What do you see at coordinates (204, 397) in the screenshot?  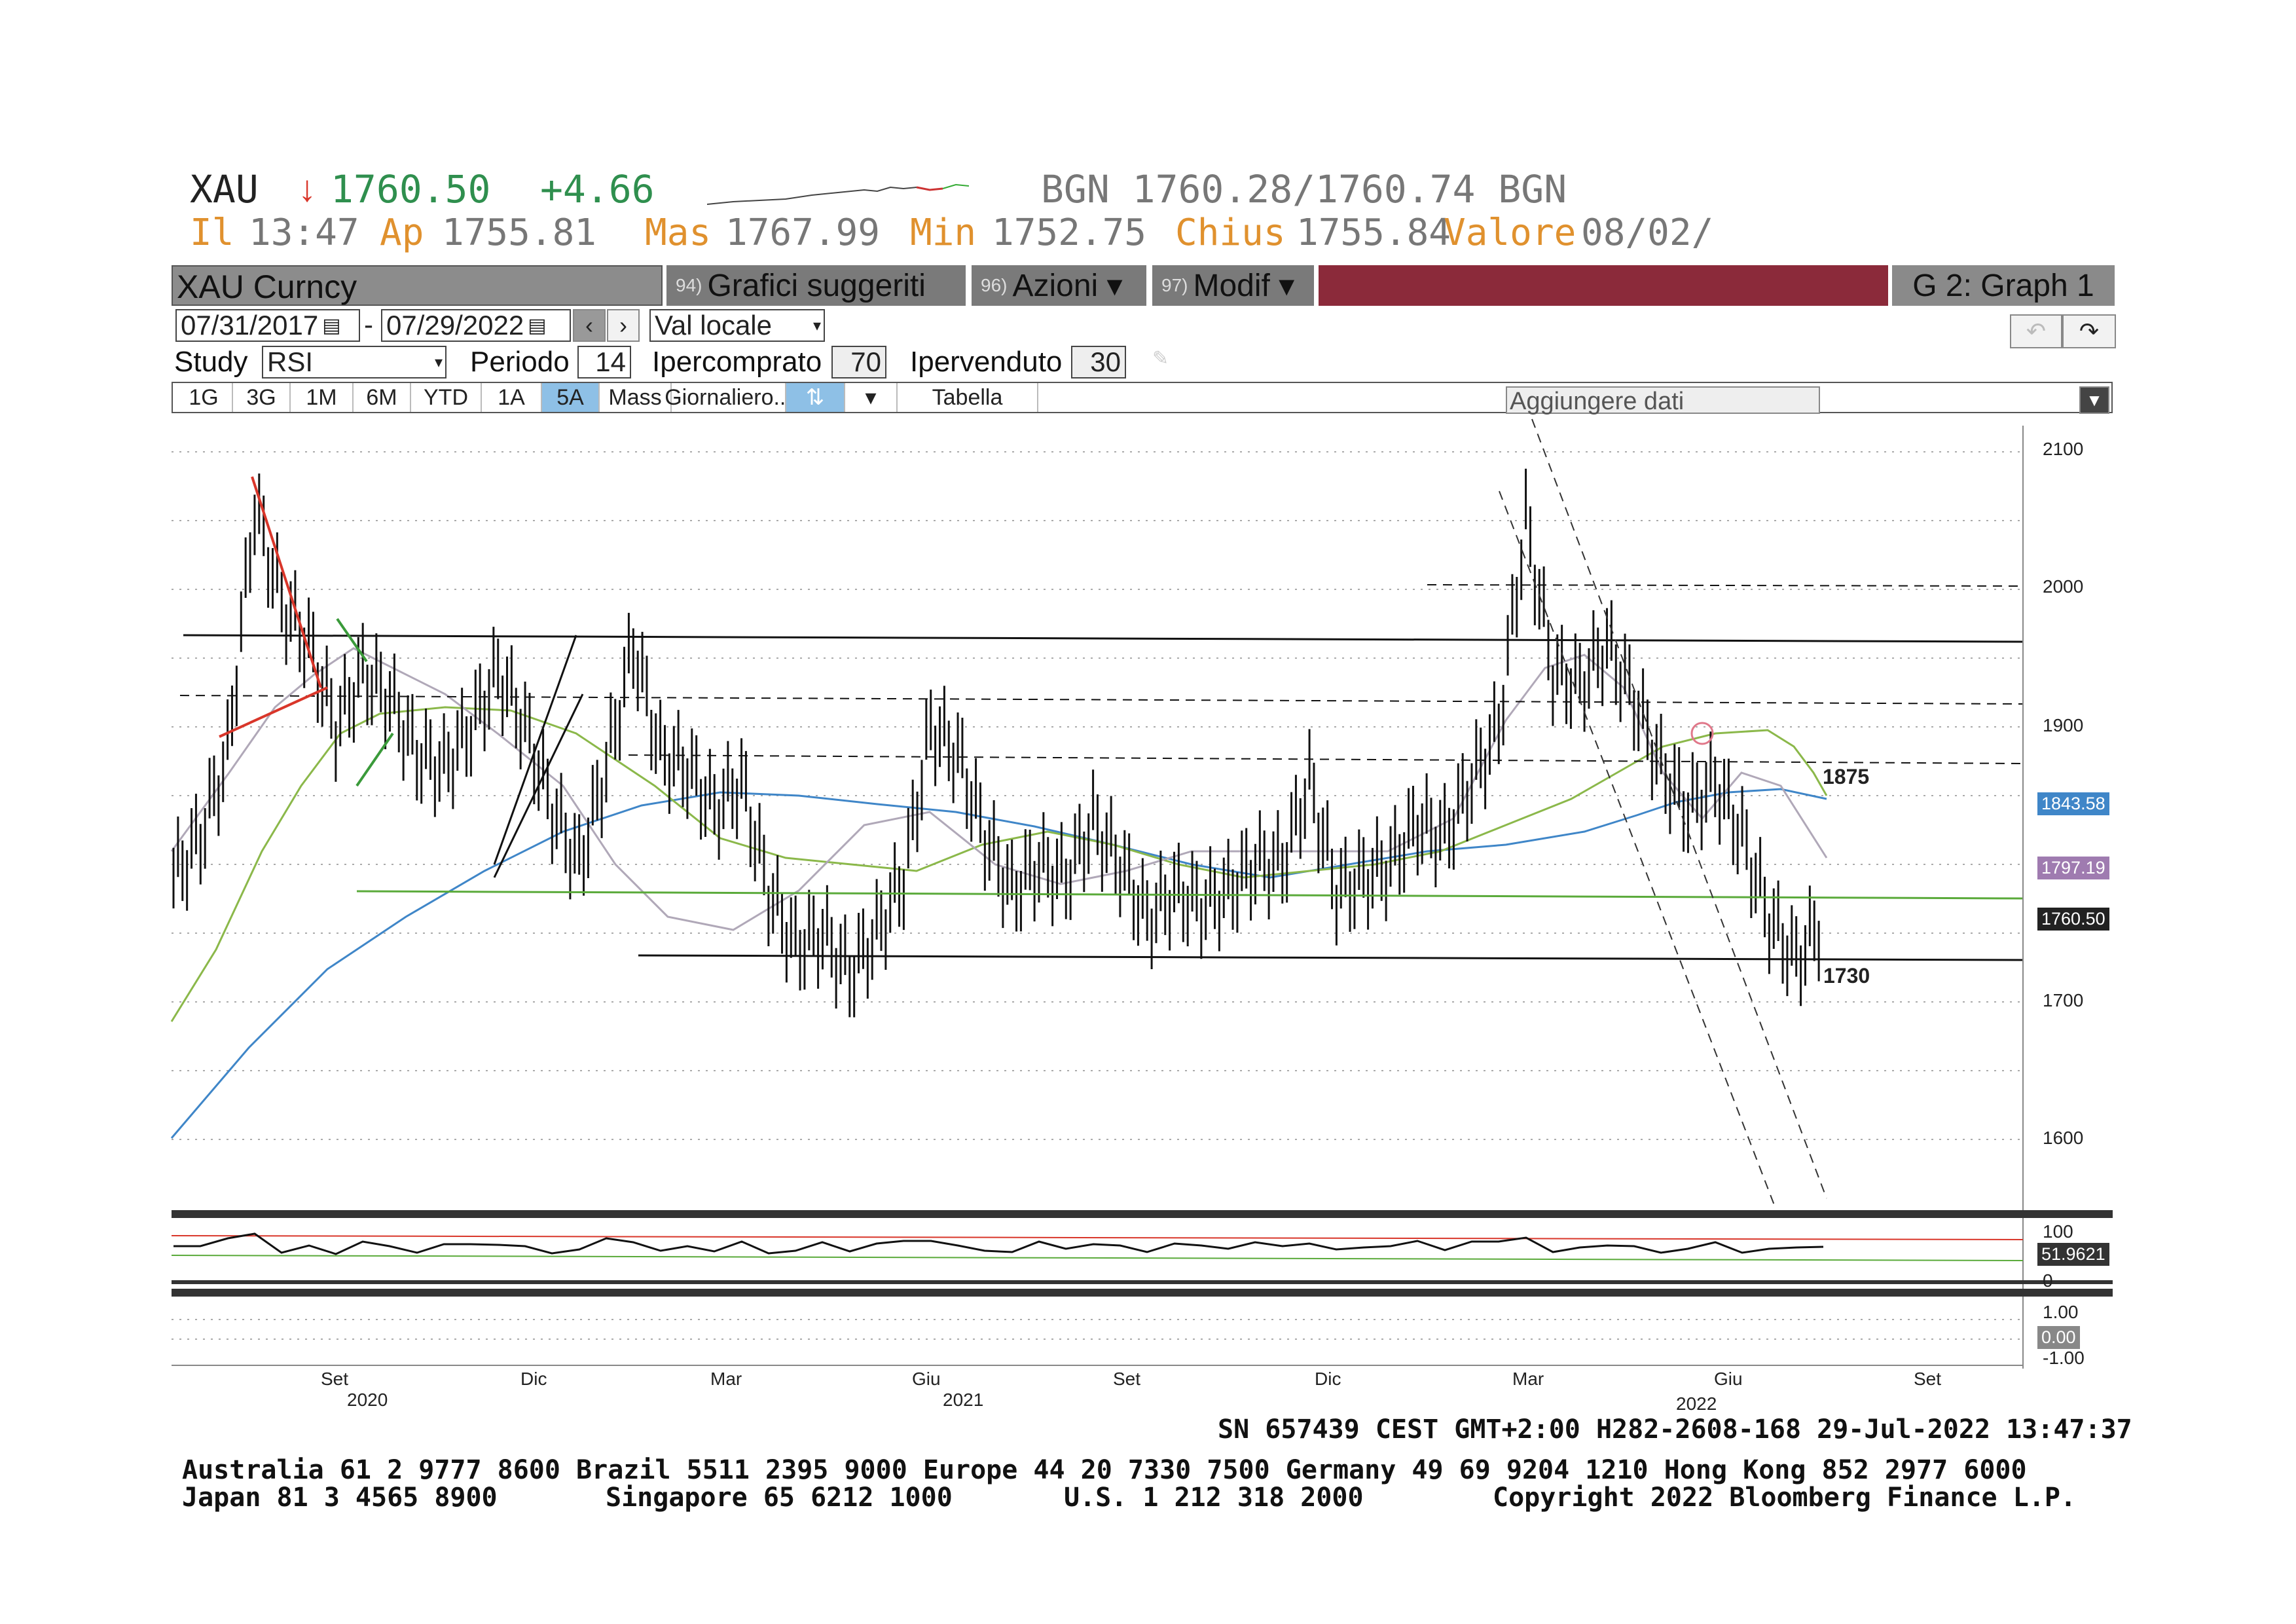 I see `tab-1g: 1G` at bounding box center [204, 397].